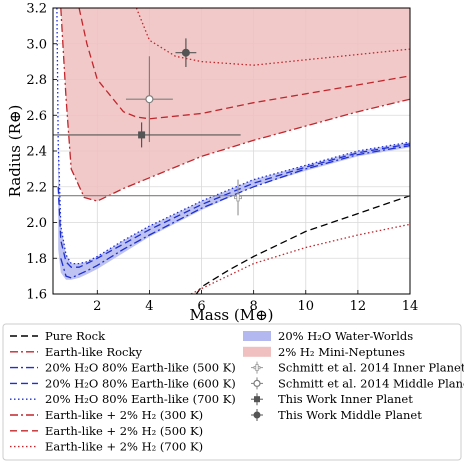  I want to click on x-tick-label: 14, so click(410, 306).